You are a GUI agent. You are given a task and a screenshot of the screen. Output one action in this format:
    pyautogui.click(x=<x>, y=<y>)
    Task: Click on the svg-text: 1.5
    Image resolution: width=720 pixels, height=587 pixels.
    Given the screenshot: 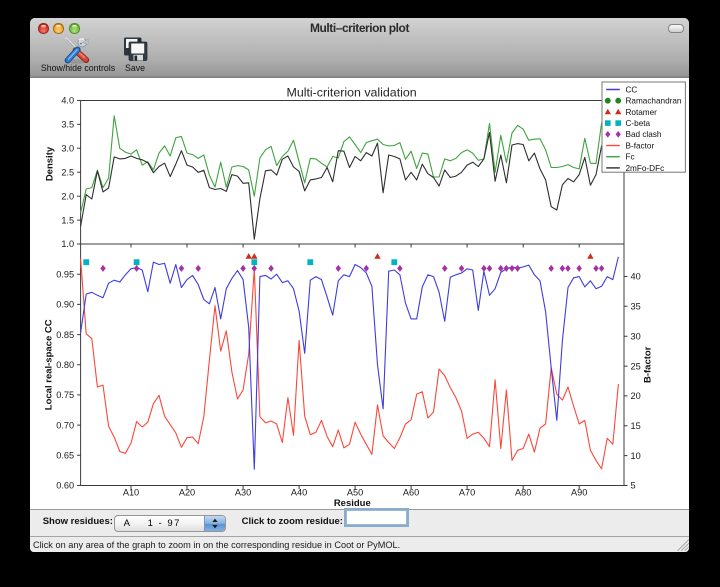 What is the action you would take?
    pyautogui.click(x=67, y=220)
    